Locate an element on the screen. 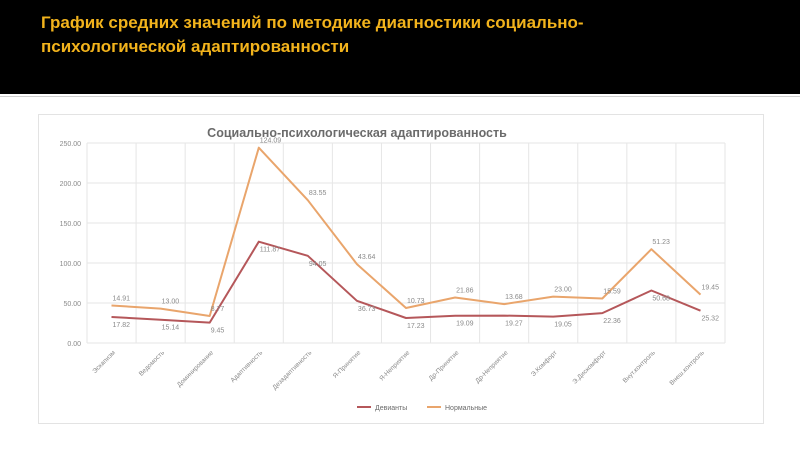  data-label-deviants: 17.82 is located at coordinates (122, 325).